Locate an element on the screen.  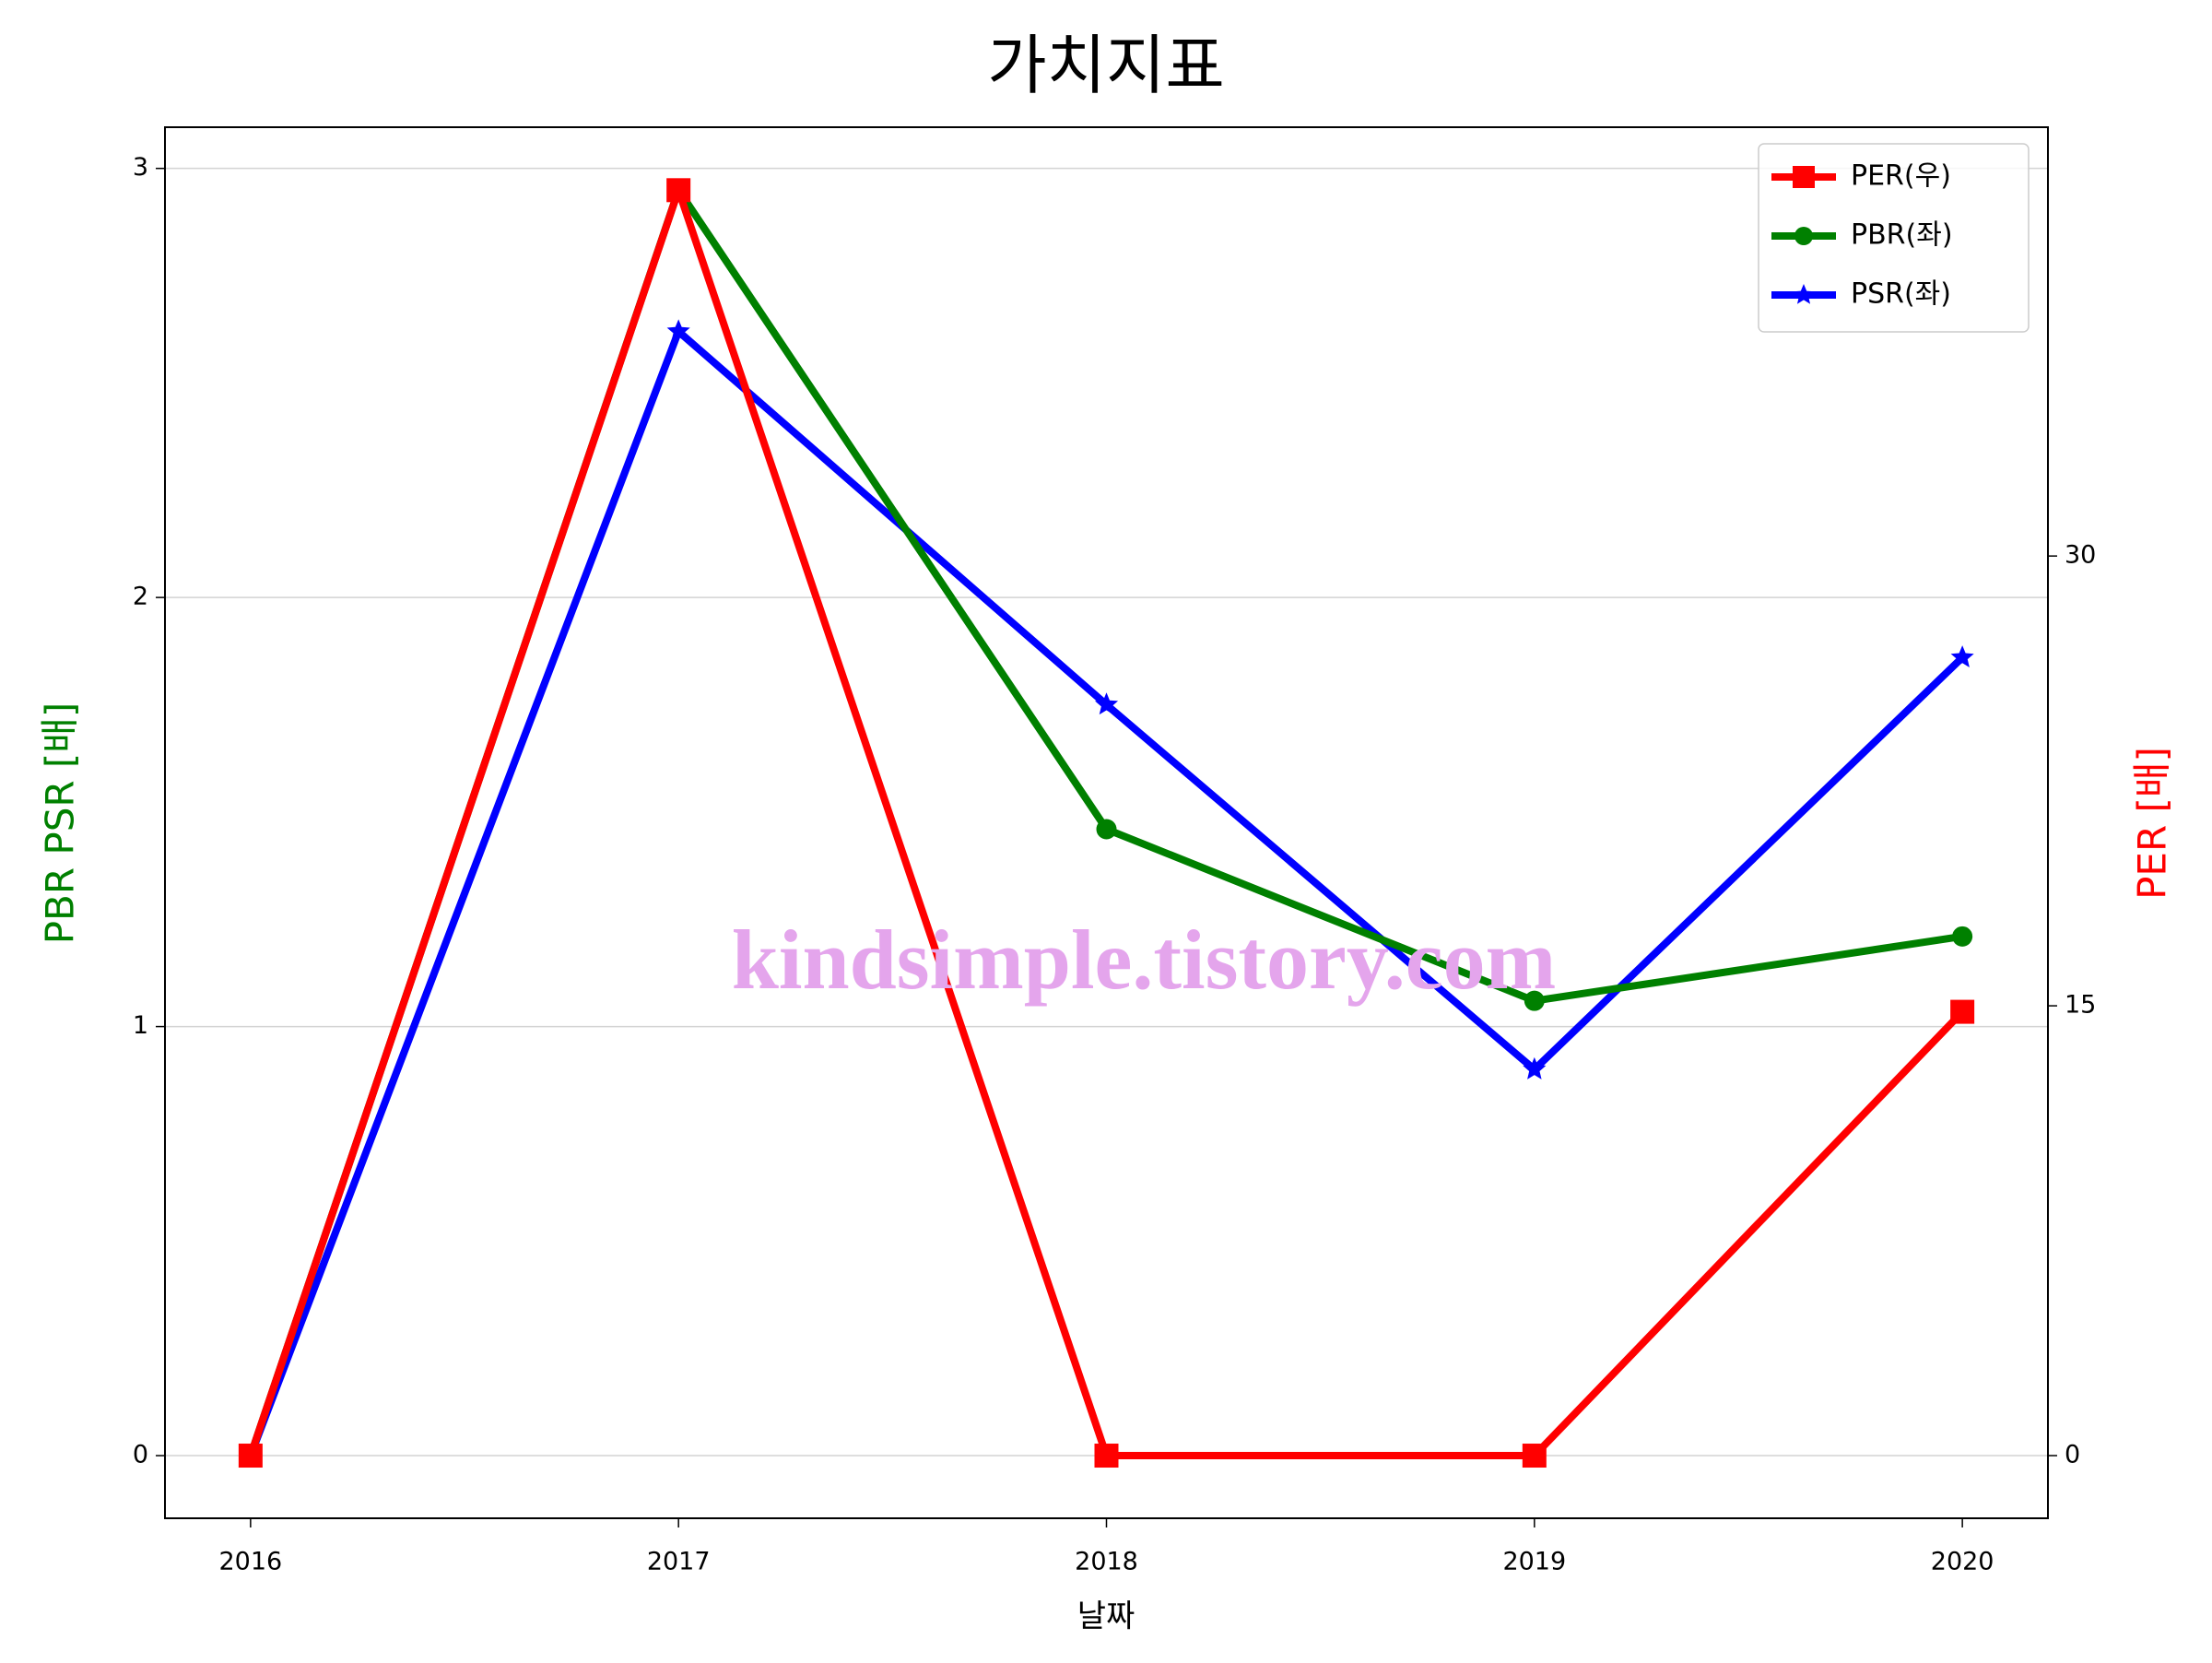
x-tick-label: 2016 is located at coordinates (251, 1562).